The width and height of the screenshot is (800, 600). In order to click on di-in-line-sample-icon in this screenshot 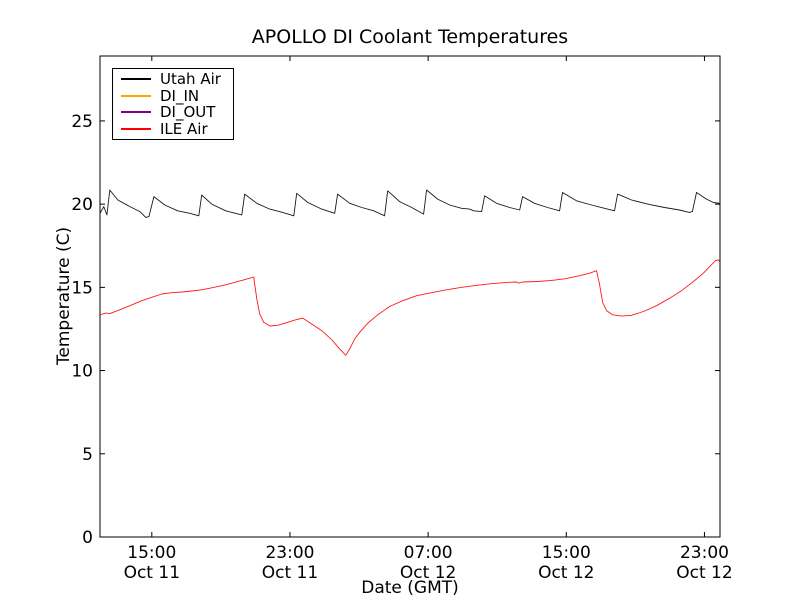, I will do `click(136, 95)`.